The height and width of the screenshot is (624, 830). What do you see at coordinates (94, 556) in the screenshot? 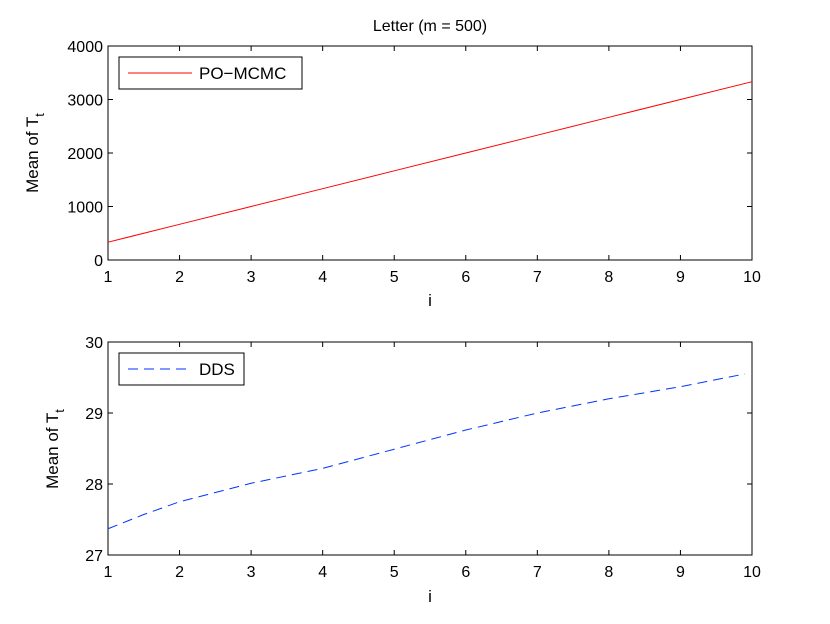
I see `y-tick-label: 27` at bounding box center [94, 556].